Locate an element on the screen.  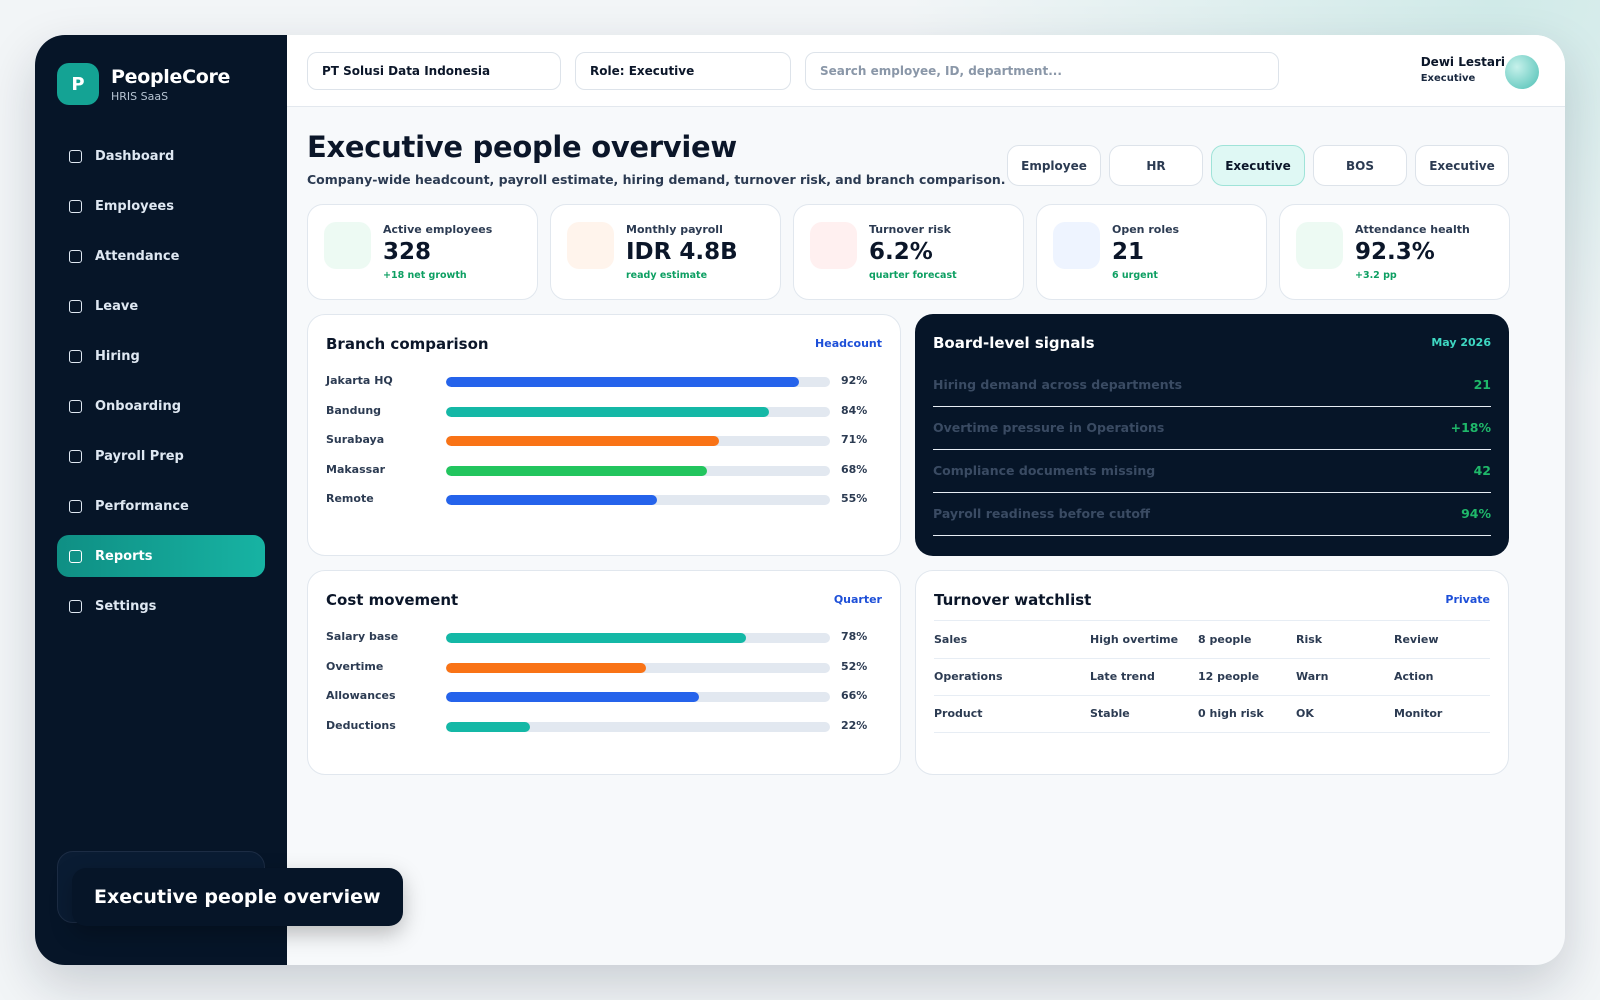
bar-value: 84% is located at coordinates (854, 410).